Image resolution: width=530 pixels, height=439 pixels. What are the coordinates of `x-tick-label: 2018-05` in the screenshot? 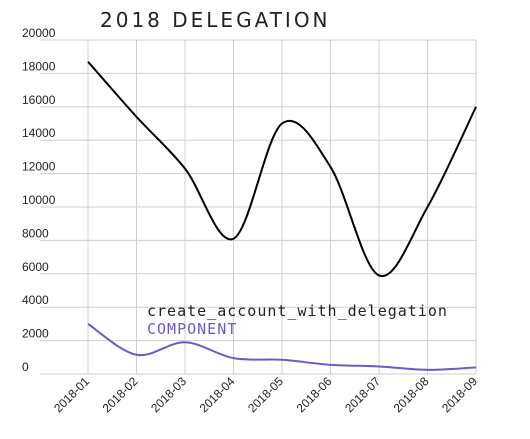 It's located at (265, 394).